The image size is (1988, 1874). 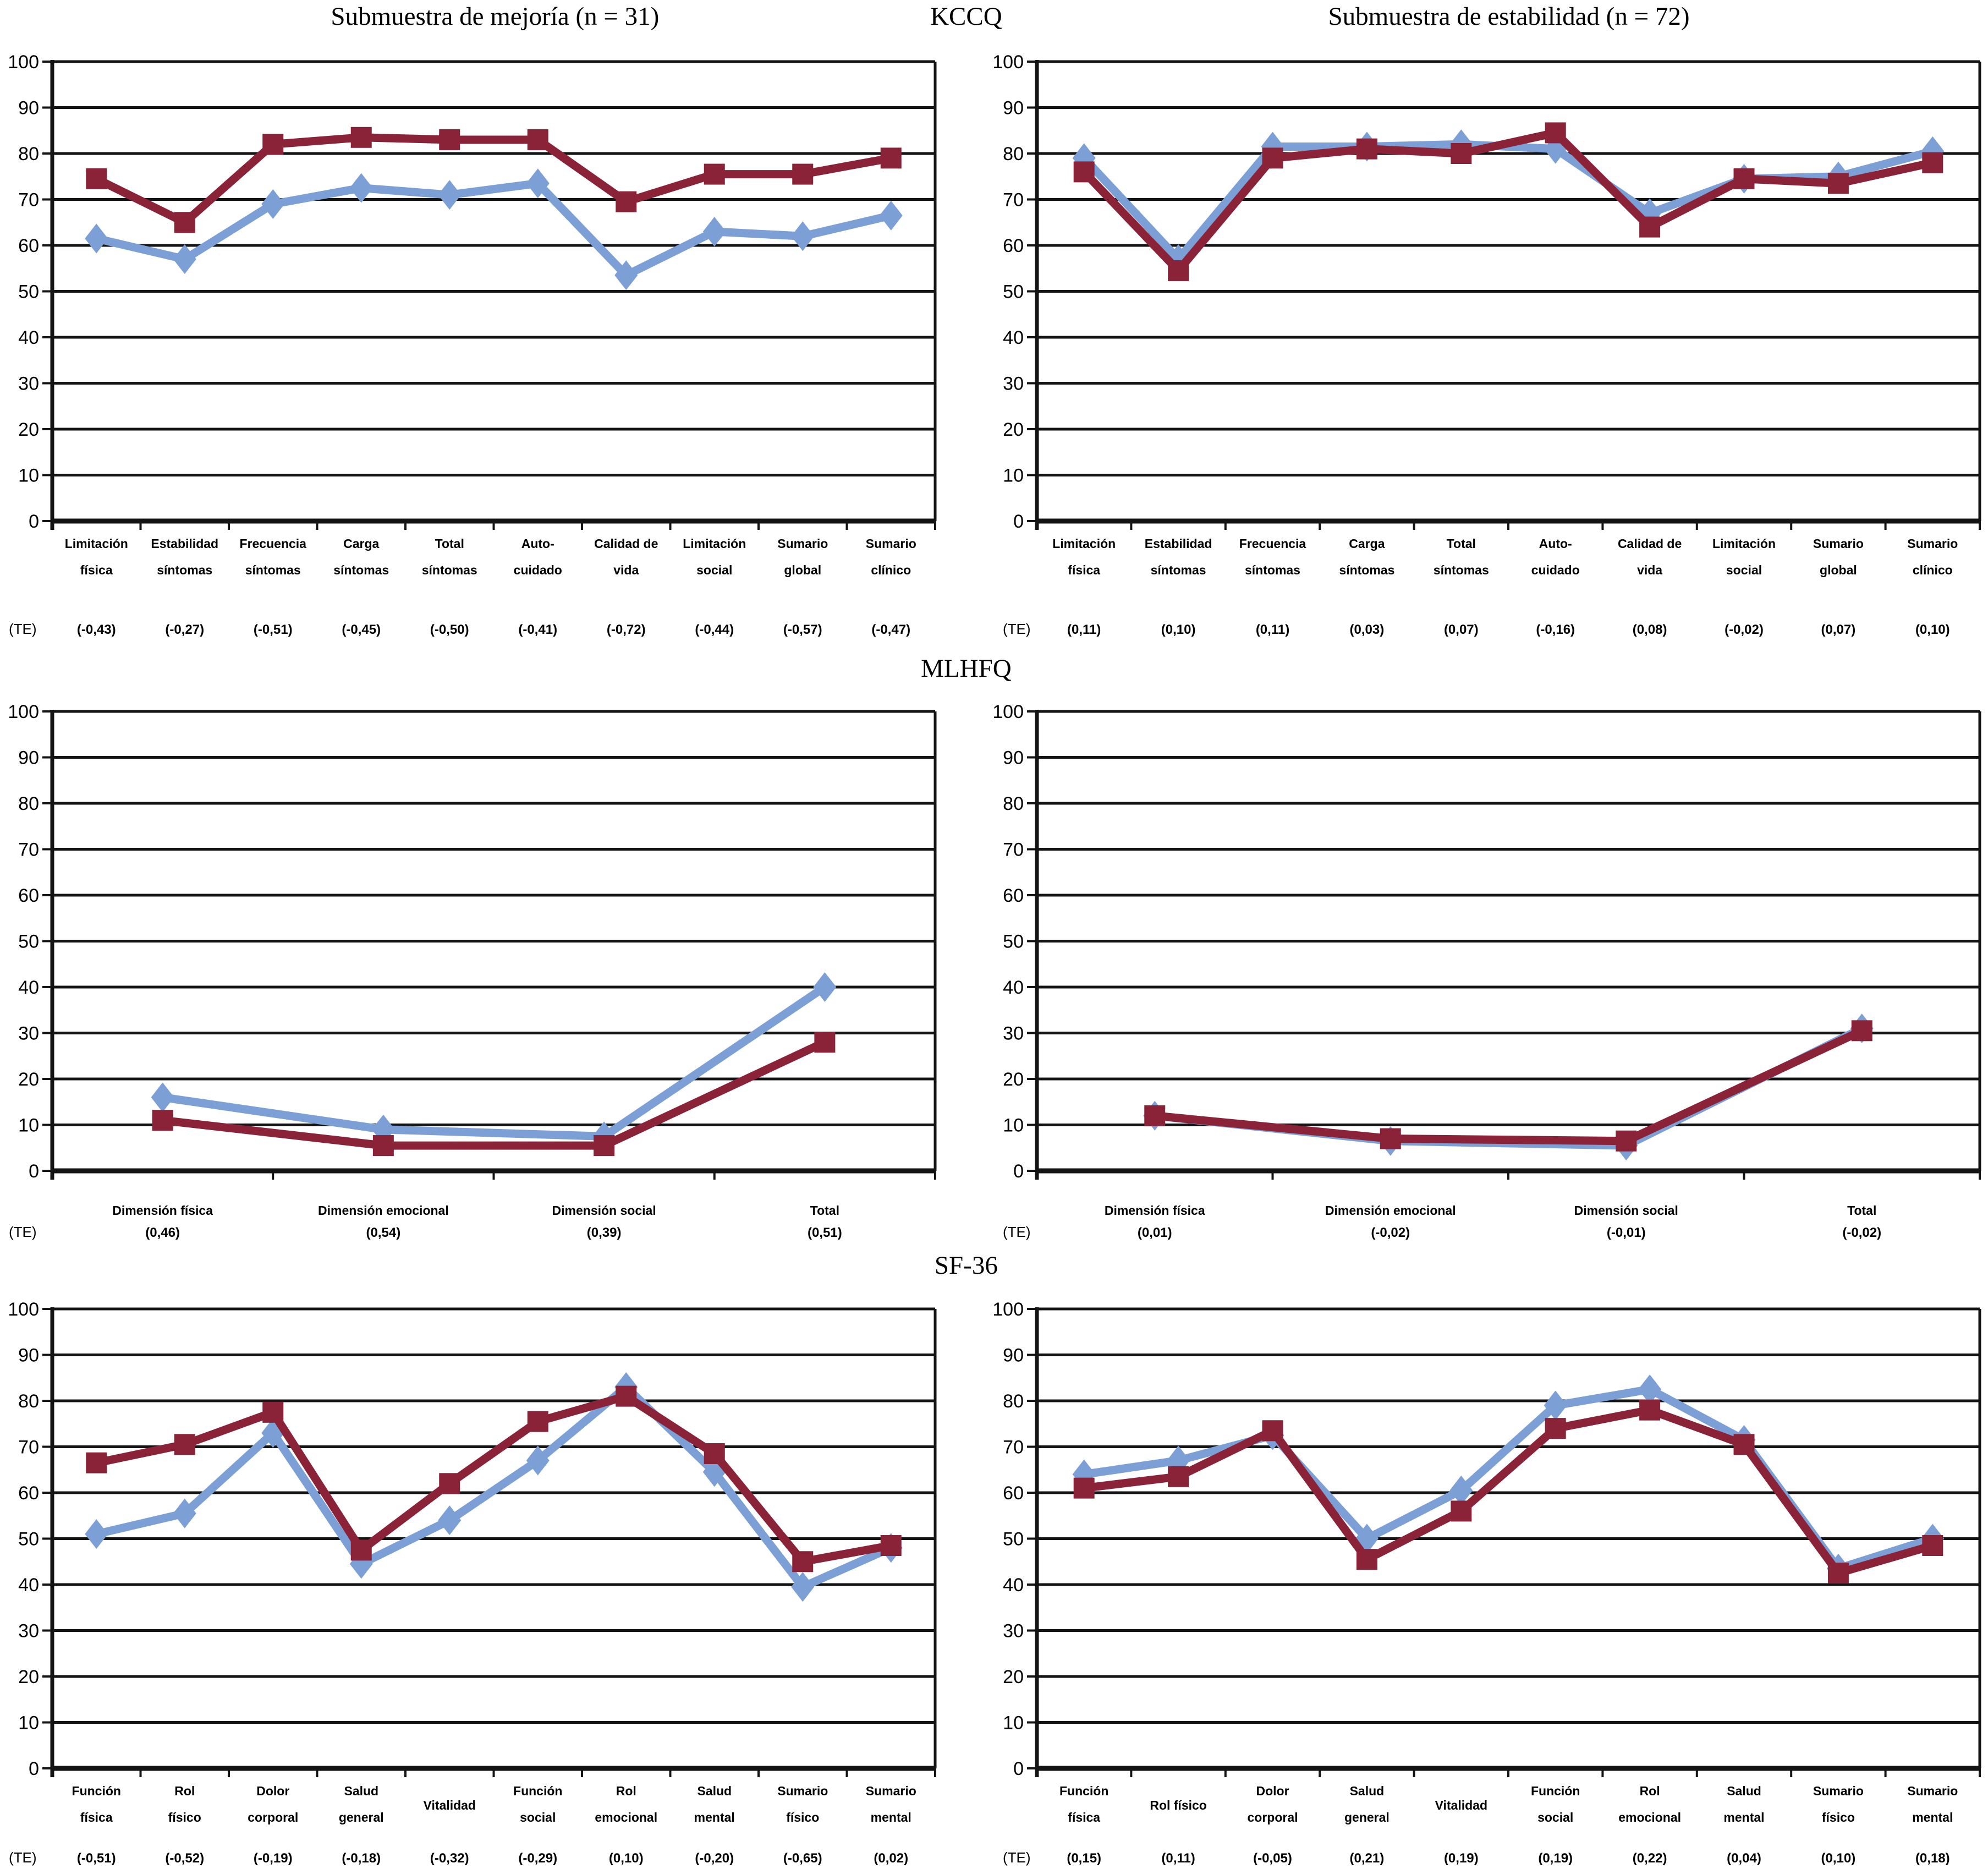 What do you see at coordinates (96, 1858) in the screenshot?
I see `te-value: (-0,51)` at bounding box center [96, 1858].